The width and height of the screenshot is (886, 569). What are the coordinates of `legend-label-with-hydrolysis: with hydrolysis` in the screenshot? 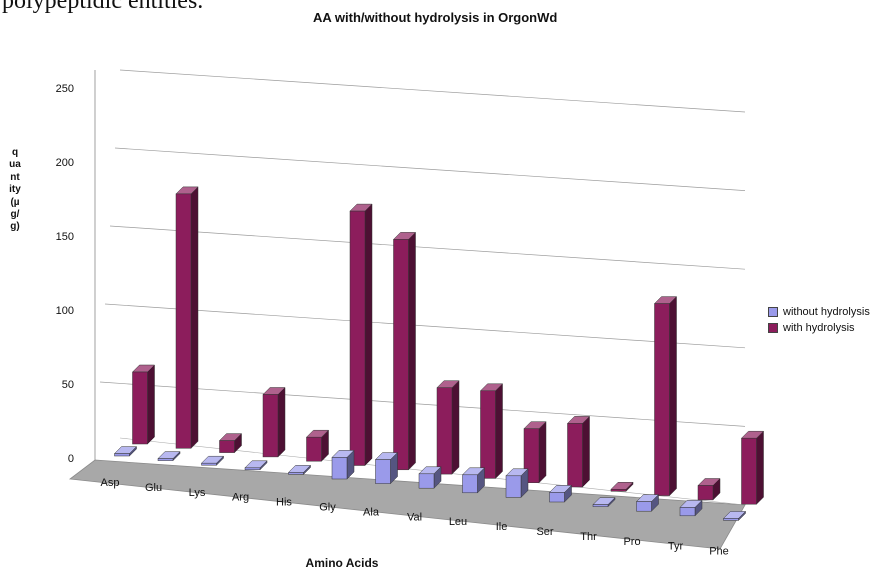 It's located at (819, 328).